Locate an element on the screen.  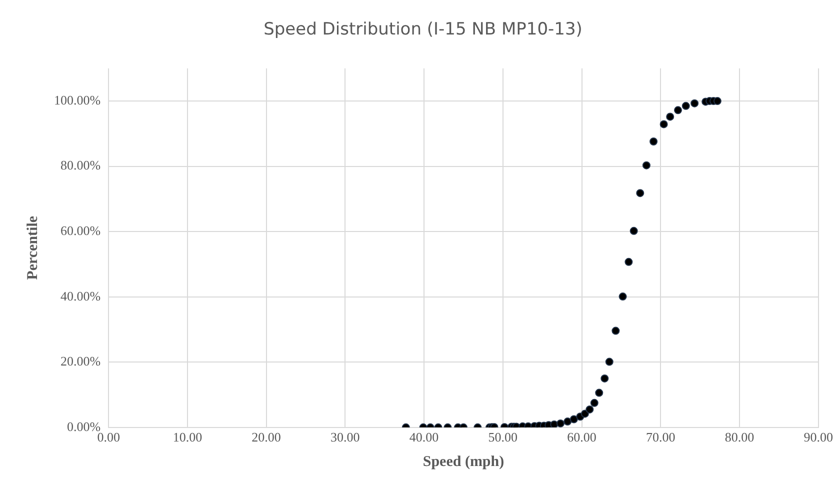
y-tick-label: 100.00% is located at coordinates (77, 100).